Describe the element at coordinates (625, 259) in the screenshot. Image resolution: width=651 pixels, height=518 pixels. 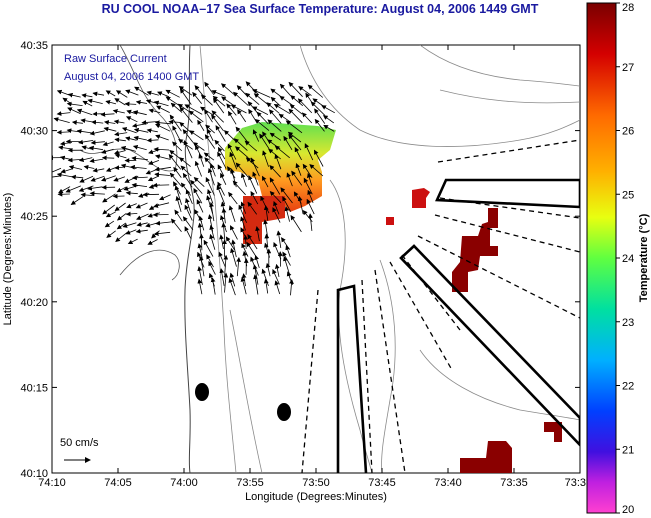
I see `colorbar-ticks: 28 27 26 25 24 23 22 21 20` at that location.